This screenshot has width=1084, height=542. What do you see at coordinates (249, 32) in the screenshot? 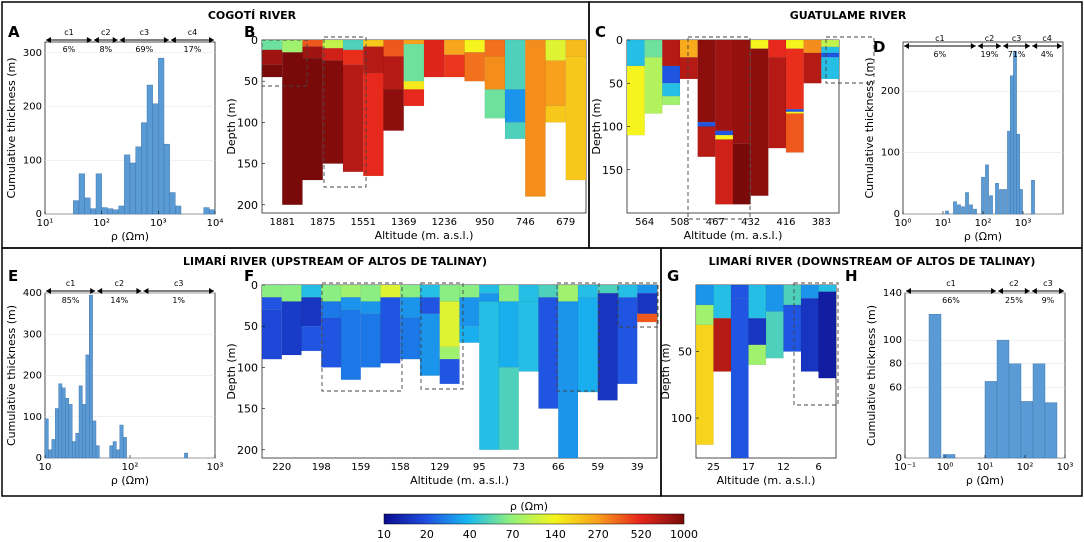
I see `panel-letter-b: B` at bounding box center [249, 32].